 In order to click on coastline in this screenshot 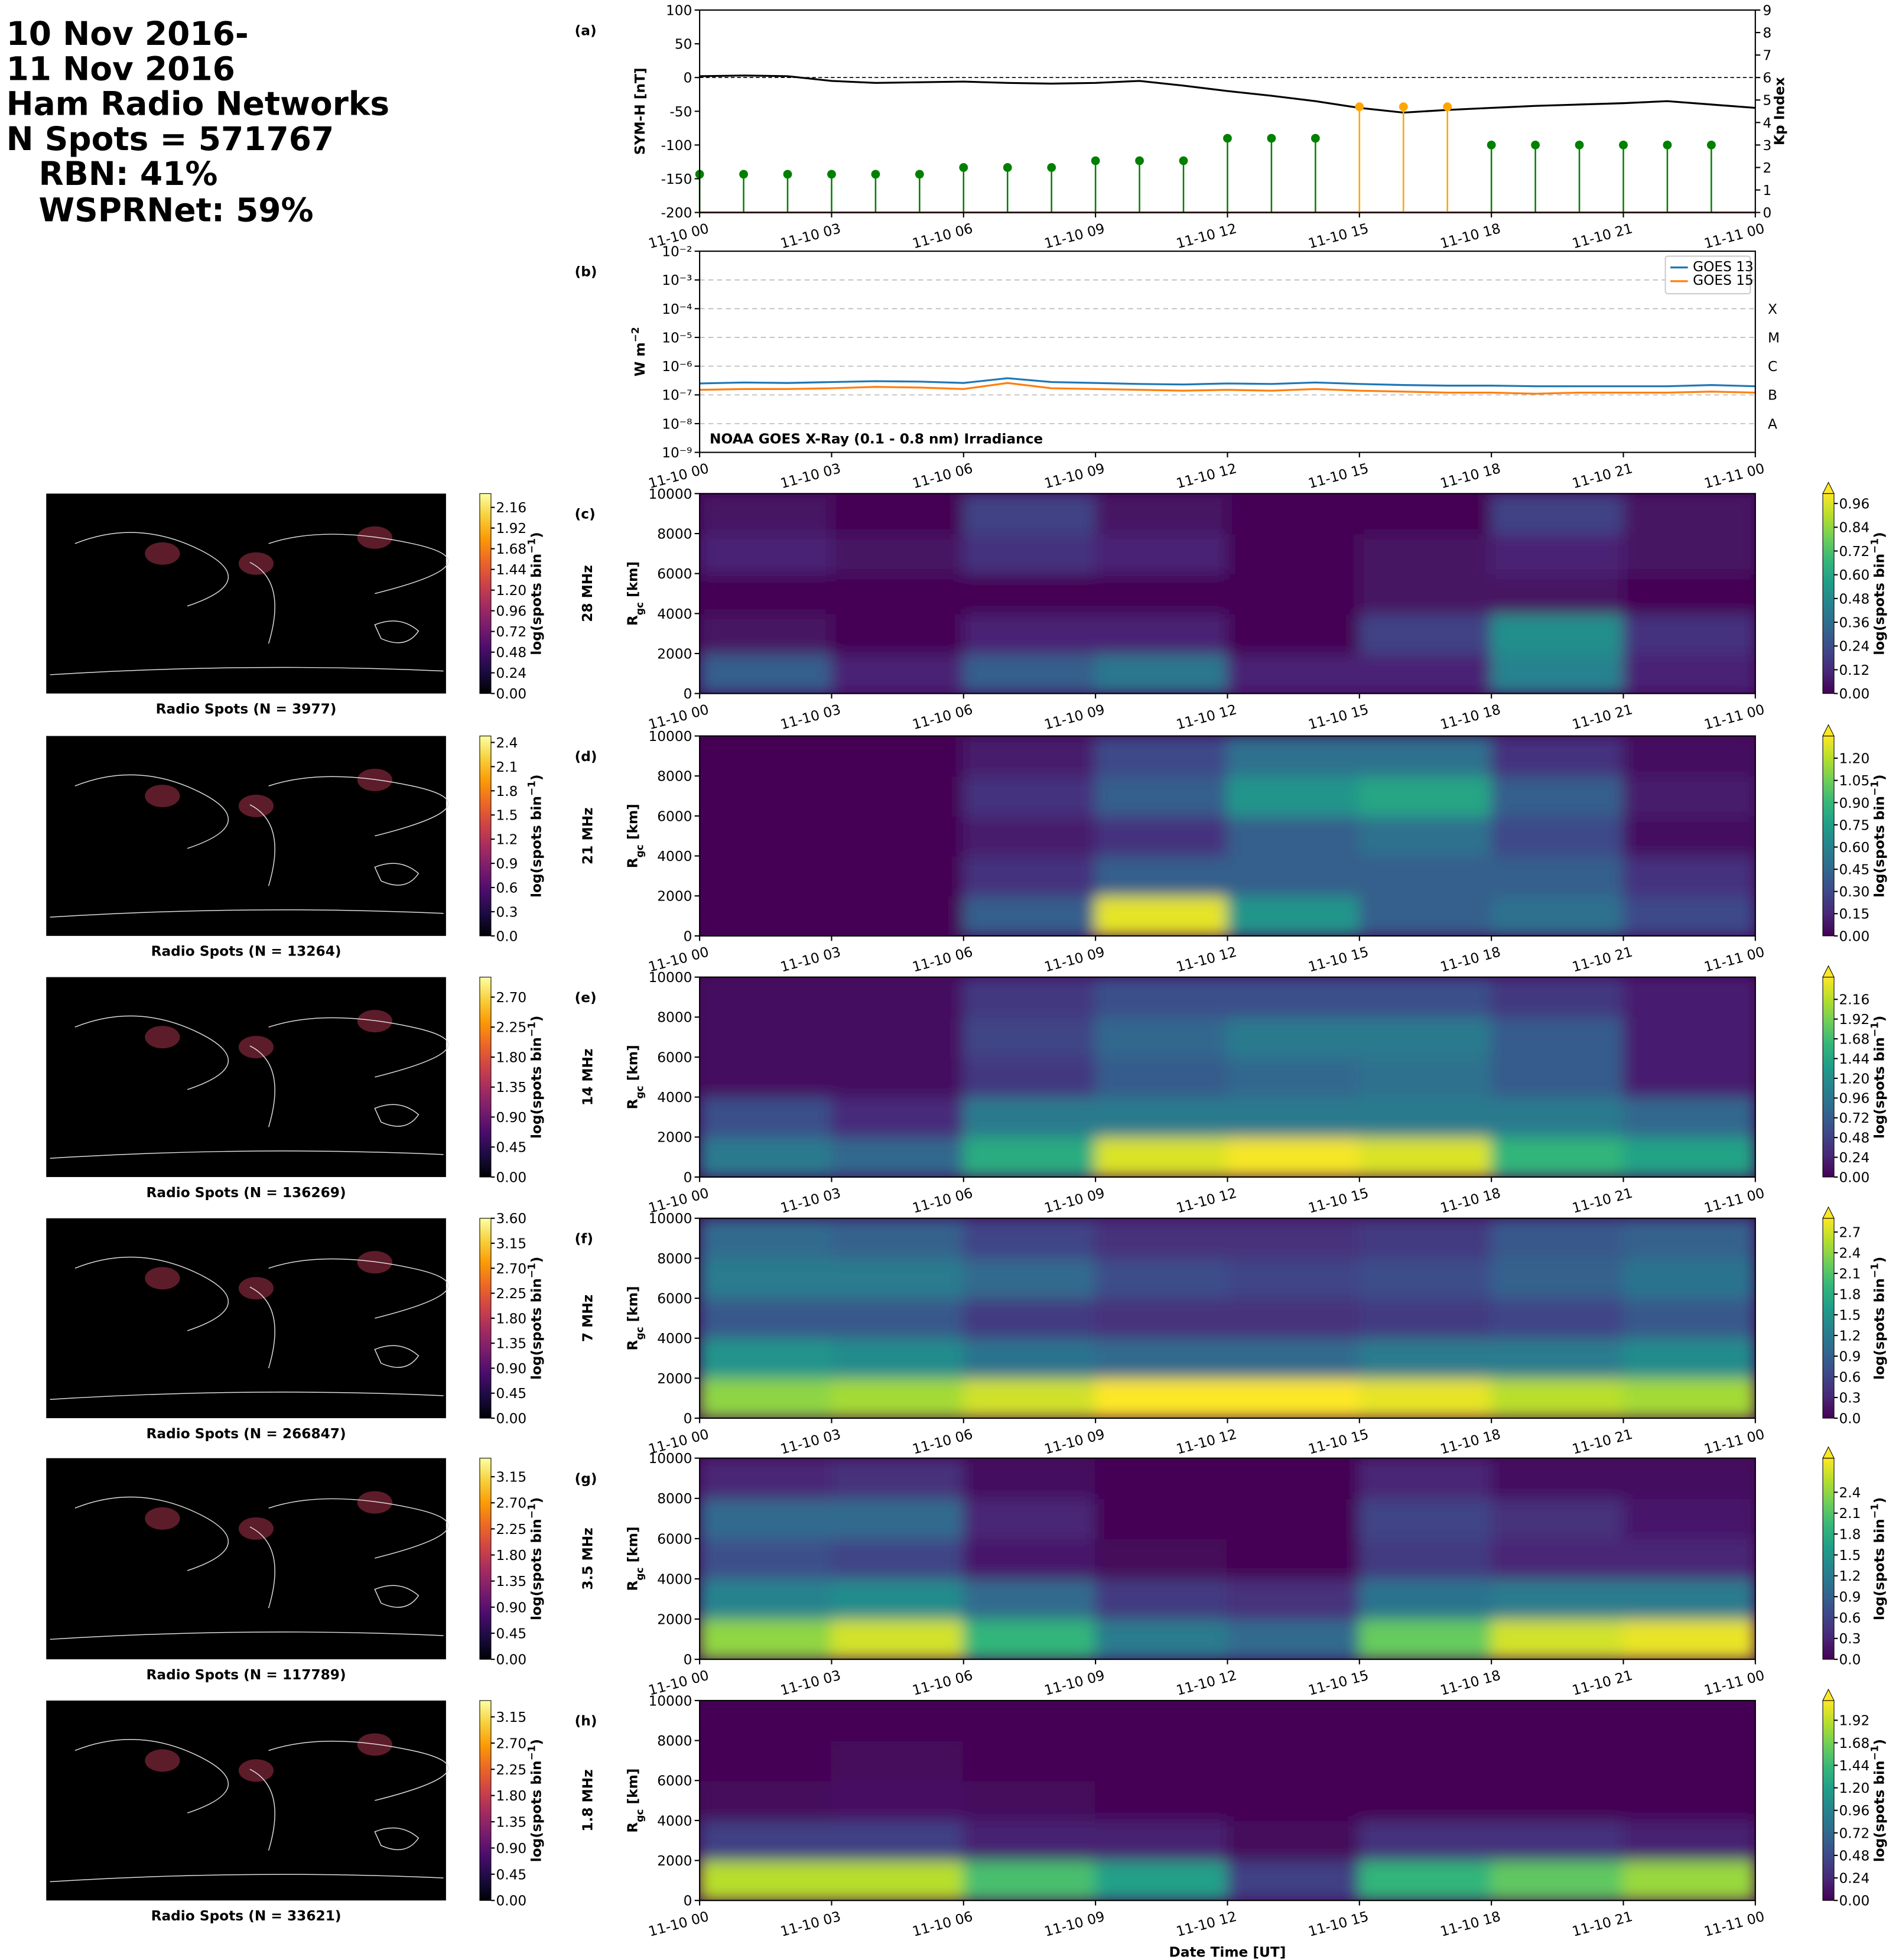, I will do `click(249, 1810)`.